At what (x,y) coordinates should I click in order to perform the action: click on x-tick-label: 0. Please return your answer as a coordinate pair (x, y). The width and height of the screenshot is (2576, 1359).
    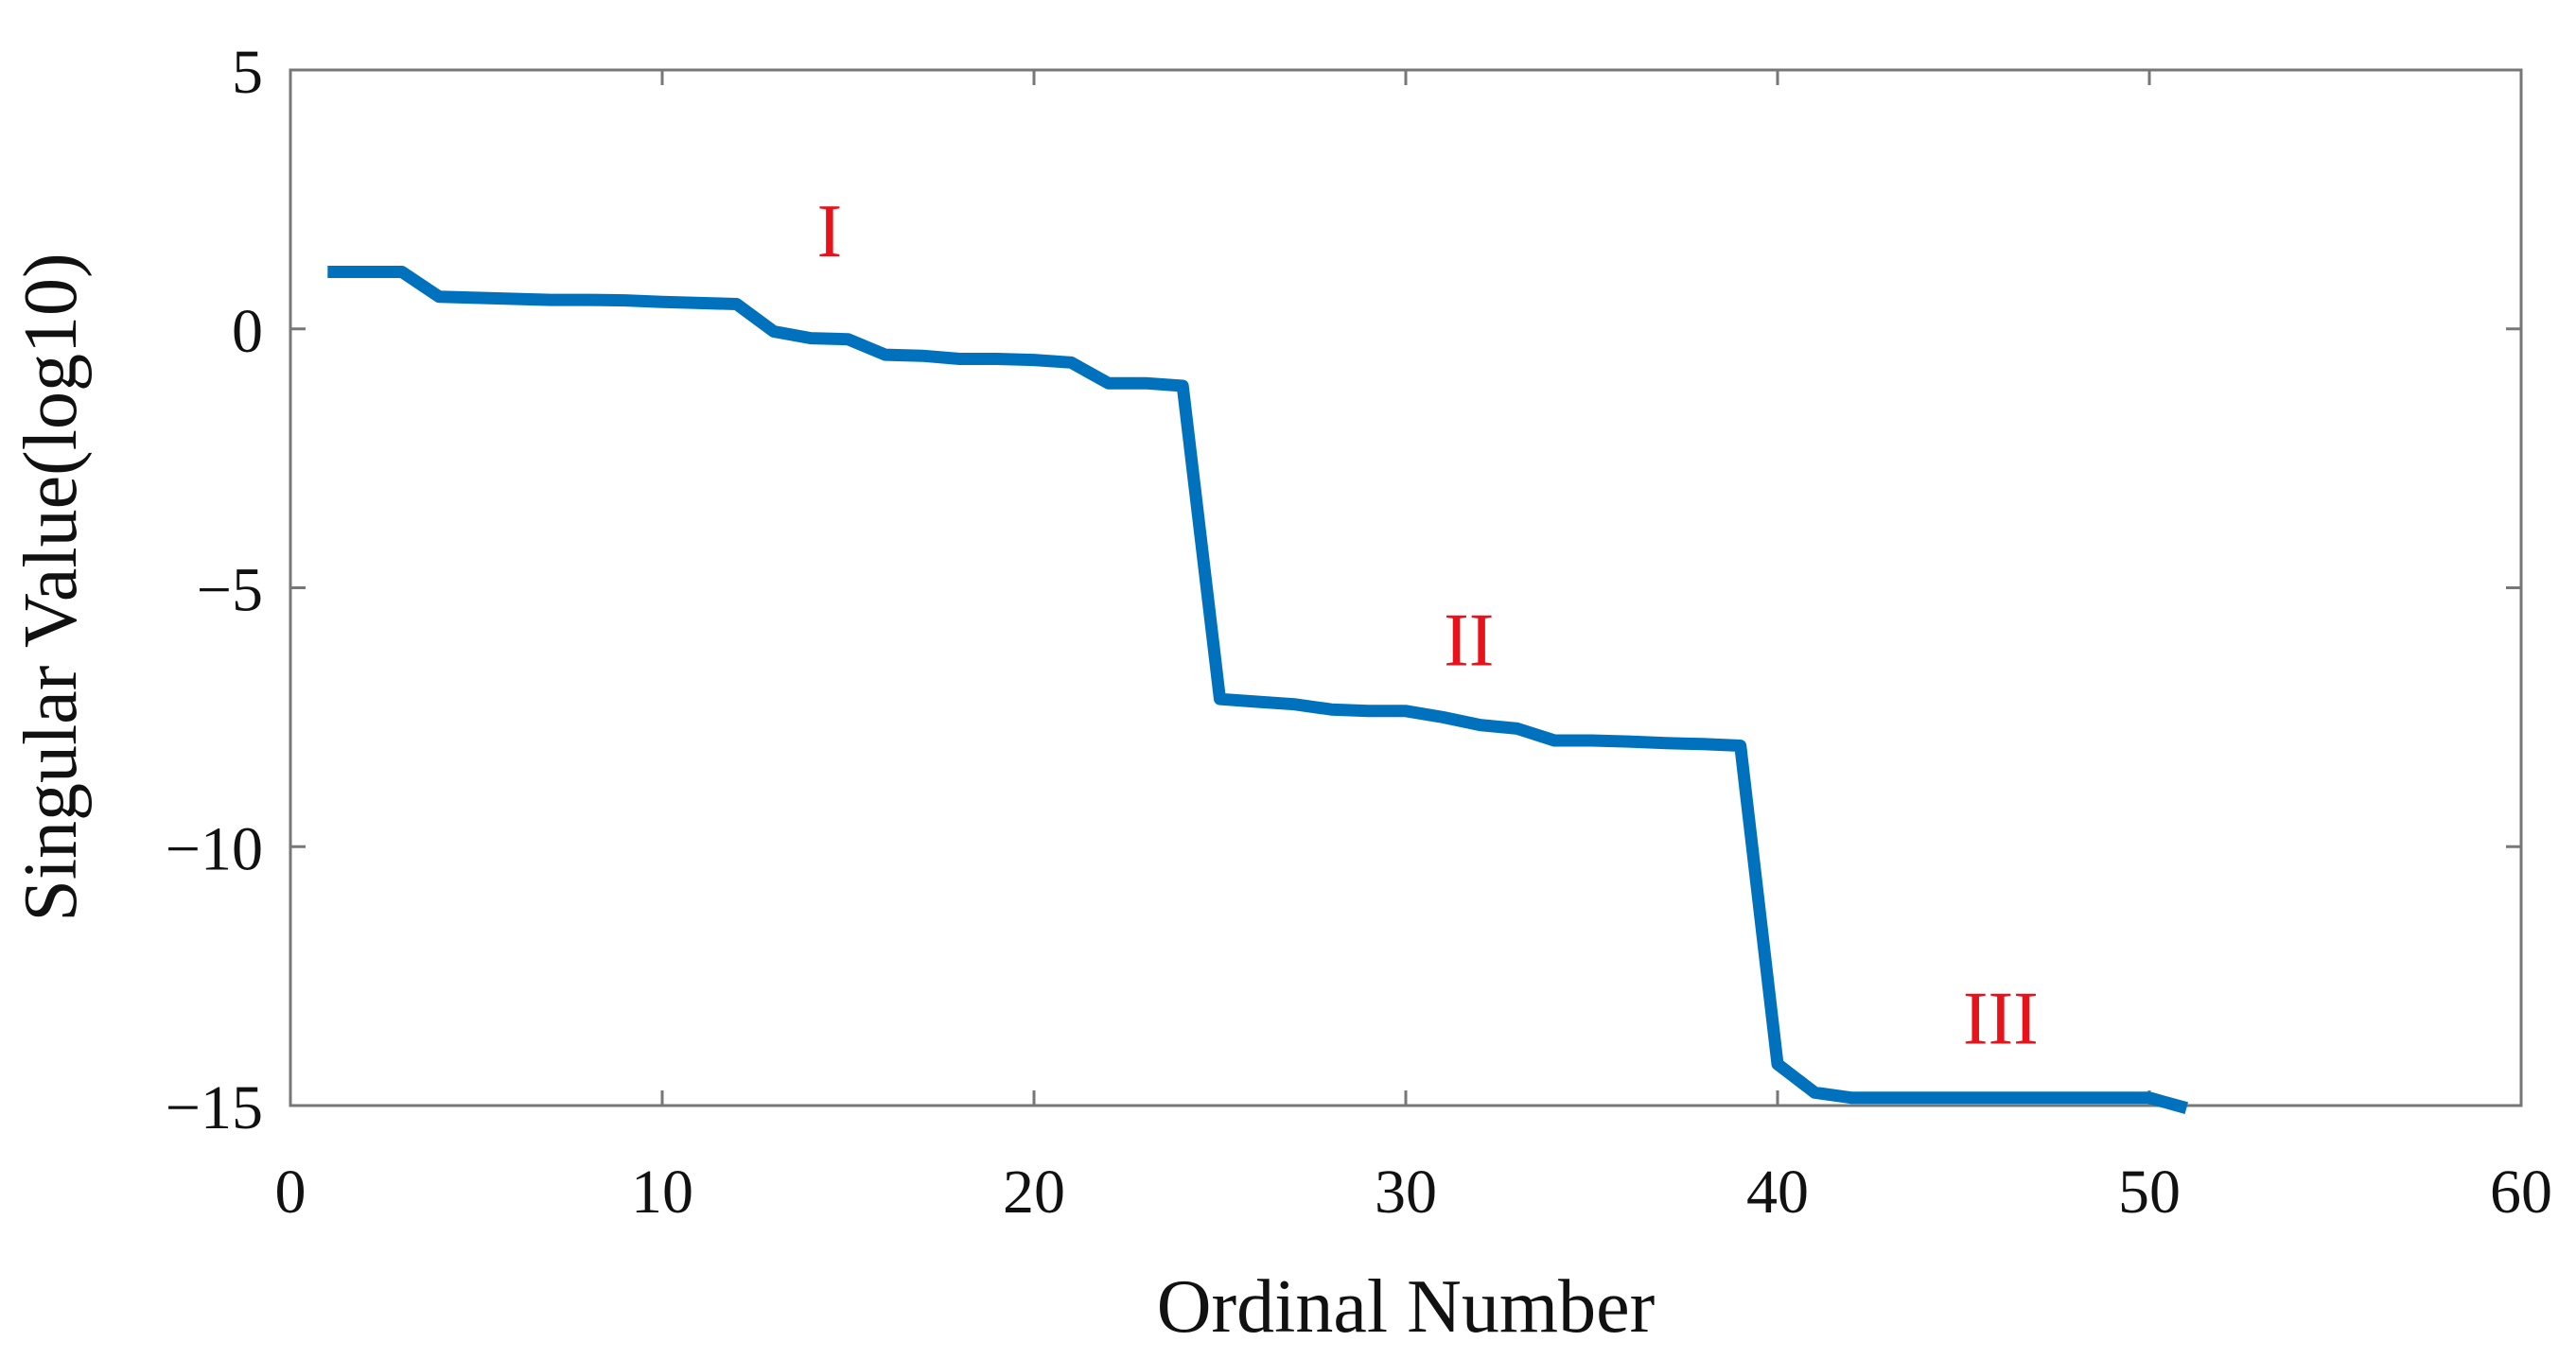
    Looking at the image, I should click on (291, 1192).